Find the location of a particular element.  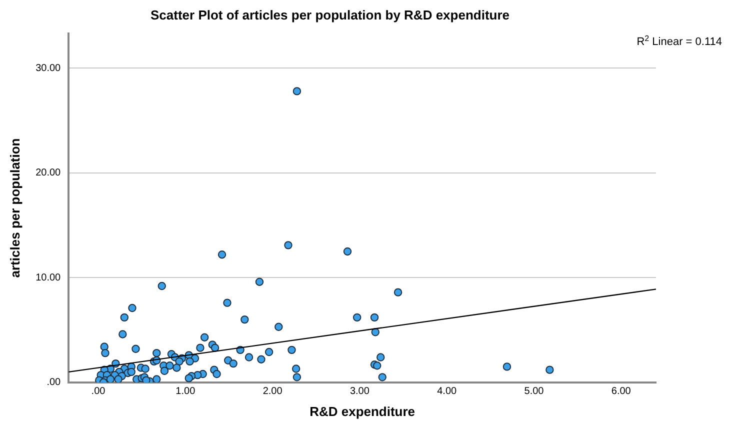

y-tick-label: 20.00 is located at coordinates (49, 173).